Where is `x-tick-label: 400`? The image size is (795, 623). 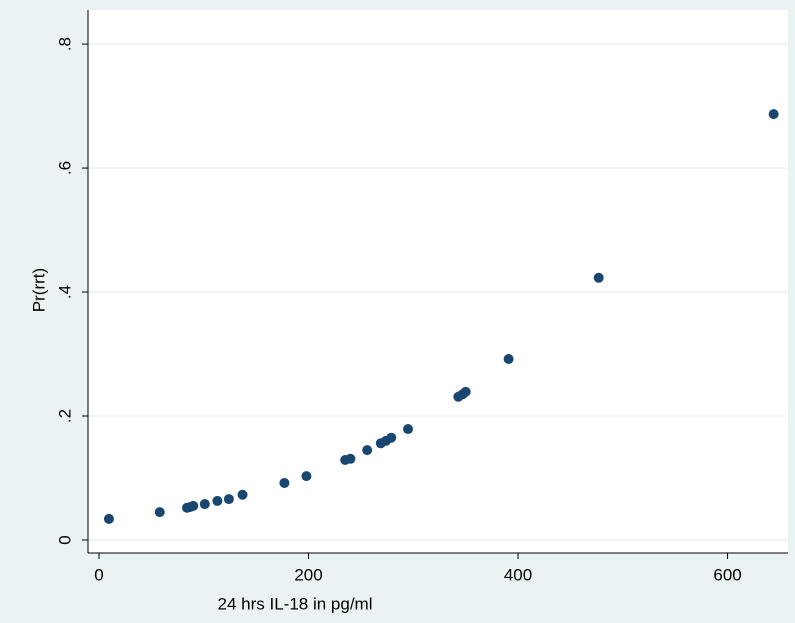 x-tick-label: 400 is located at coordinates (518, 574).